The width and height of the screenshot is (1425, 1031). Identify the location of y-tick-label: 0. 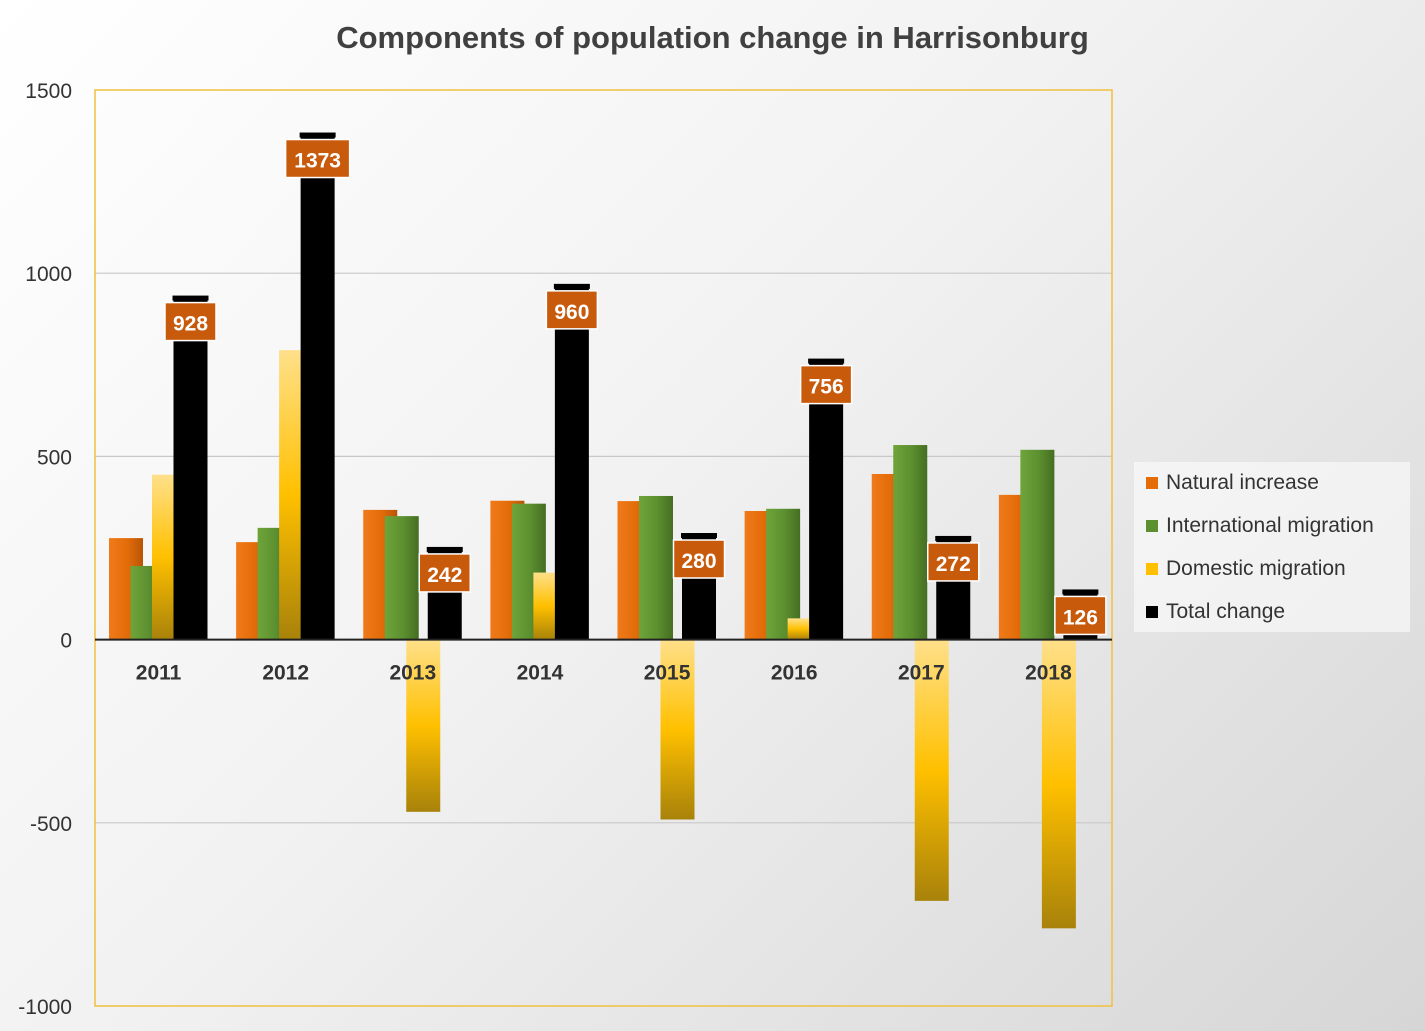
(66, 641).